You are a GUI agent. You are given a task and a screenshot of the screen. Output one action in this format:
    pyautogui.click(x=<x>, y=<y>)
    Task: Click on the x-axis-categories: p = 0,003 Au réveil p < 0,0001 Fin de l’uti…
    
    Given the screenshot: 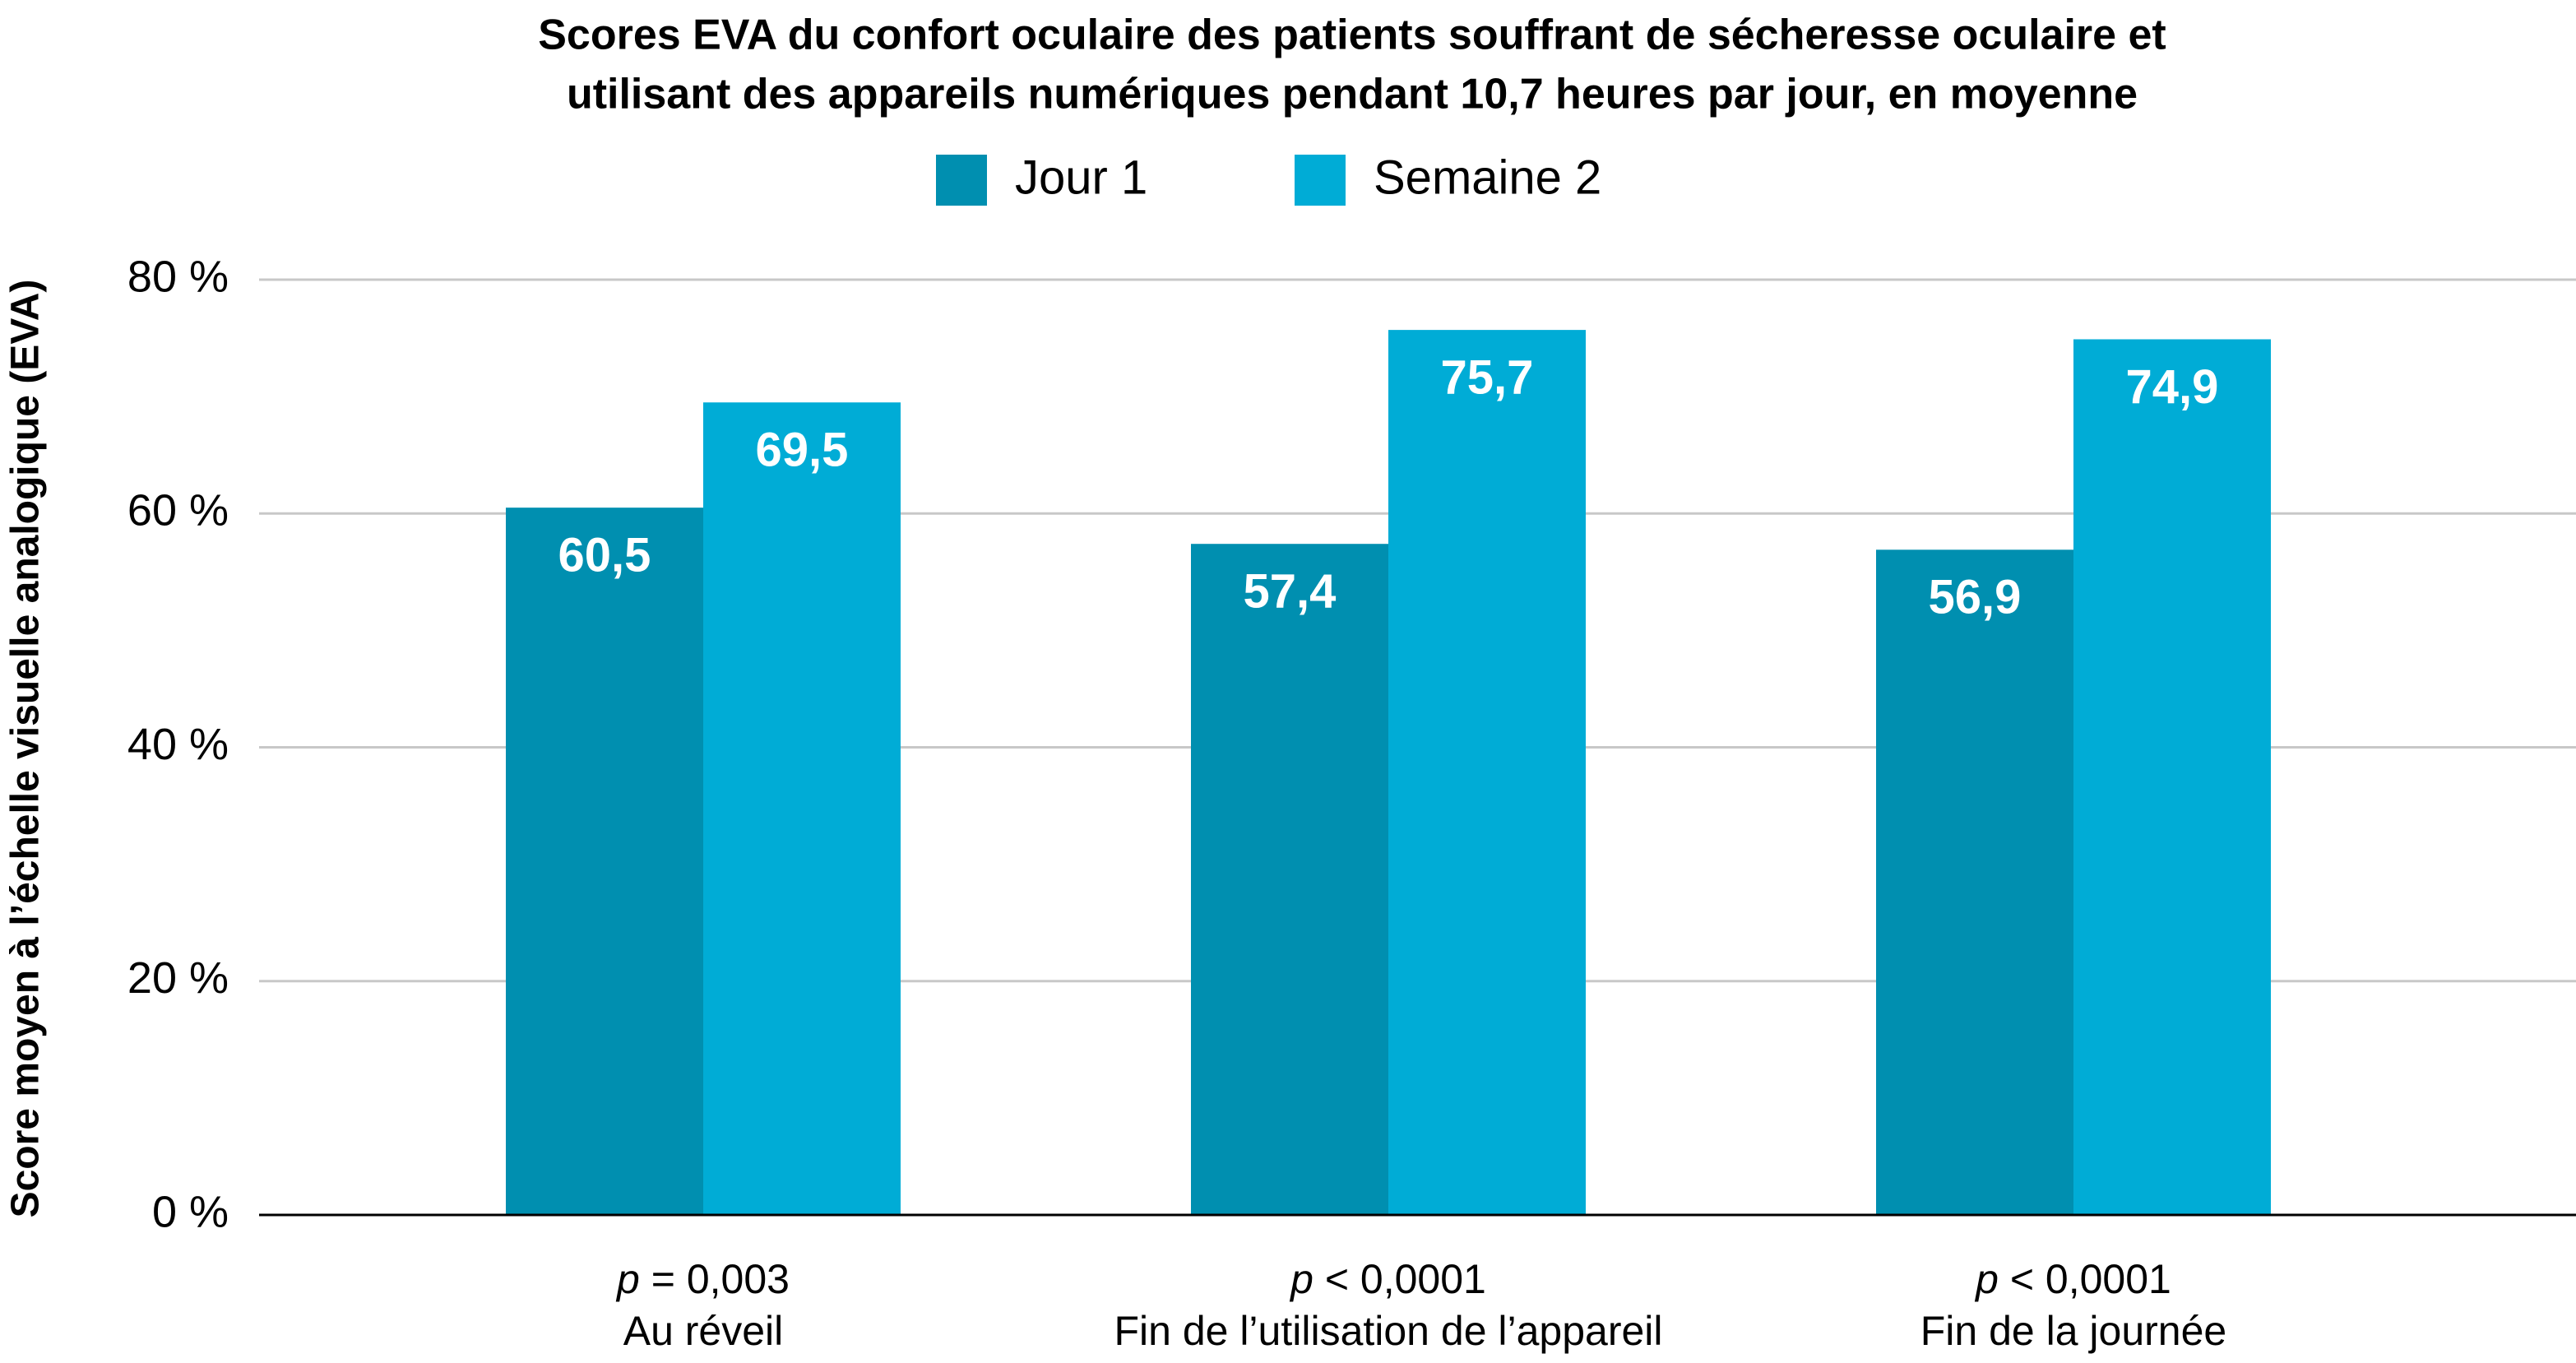 What is the action you would take?
    pyautogui.click(x=1421, y=1305)
    